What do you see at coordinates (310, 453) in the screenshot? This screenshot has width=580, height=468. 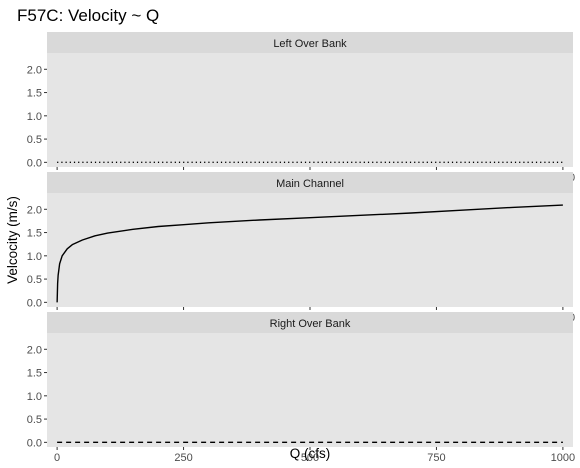 I see `x-axis-title: Q (cfs)` at bounding box center [310, 453].